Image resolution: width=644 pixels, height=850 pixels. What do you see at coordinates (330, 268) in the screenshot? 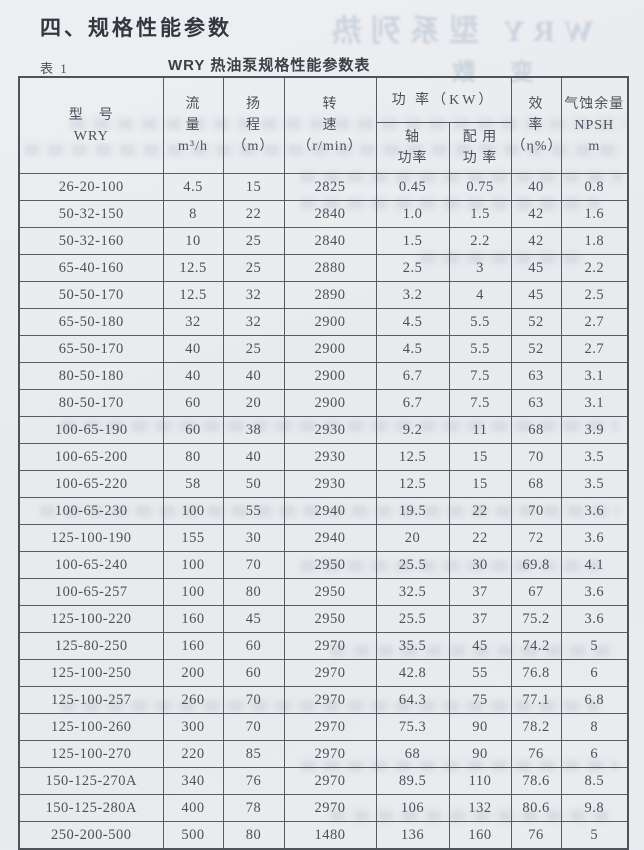
I see `cell-speed: 2880` at bounding box center [330, 268].